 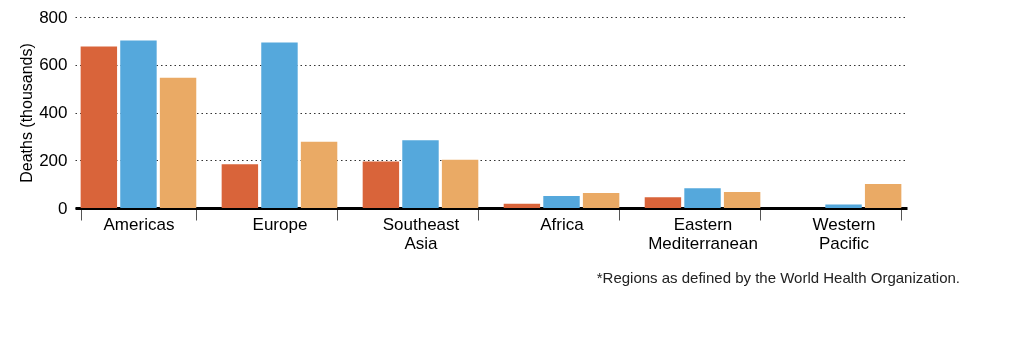 What do you see at coordinates (53, 17) in the screenshot?
I see `y-tick-label: 800` at bounding box center [53, 17].